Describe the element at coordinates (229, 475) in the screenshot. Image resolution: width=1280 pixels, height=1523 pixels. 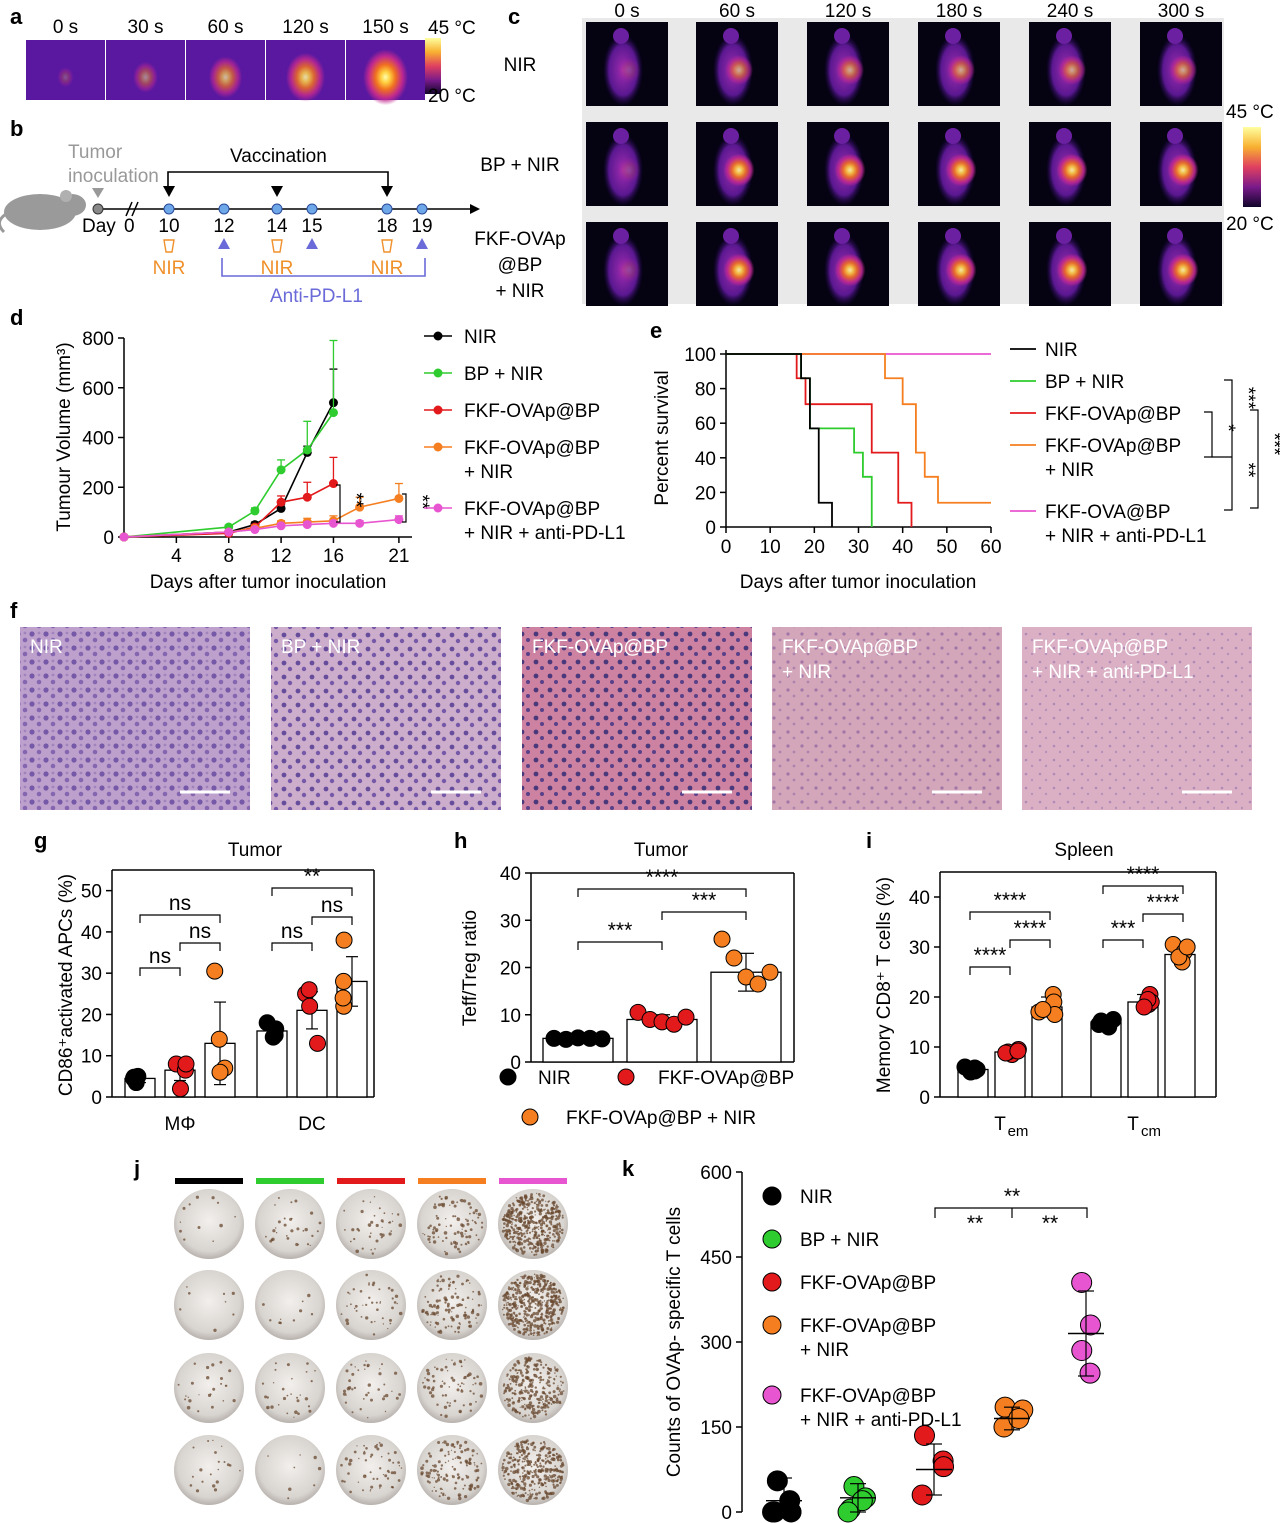
I see `series-line` at that location.